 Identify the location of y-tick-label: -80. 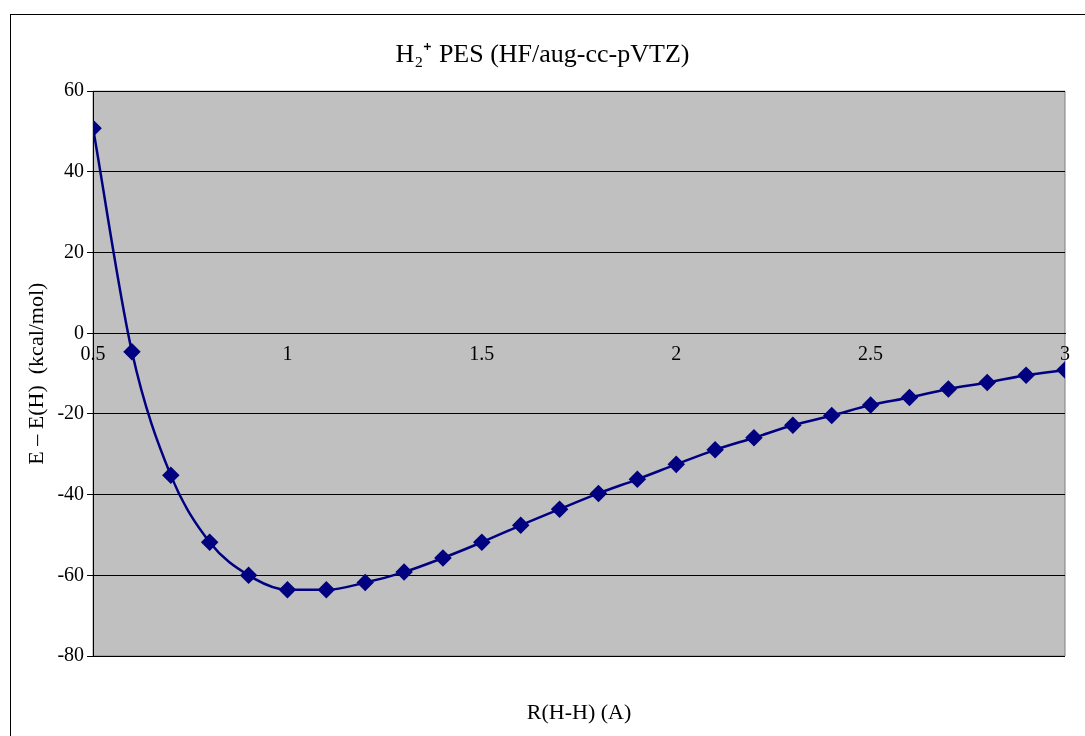
(71, 654).